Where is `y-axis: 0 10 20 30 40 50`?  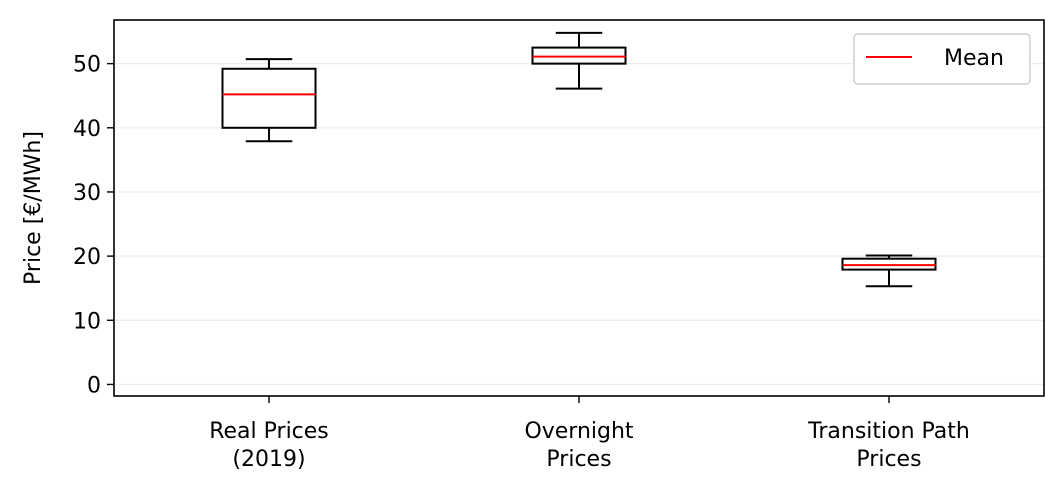
y-axis: 0 10 20 30 40 50 is located at coordinates (93, 225).